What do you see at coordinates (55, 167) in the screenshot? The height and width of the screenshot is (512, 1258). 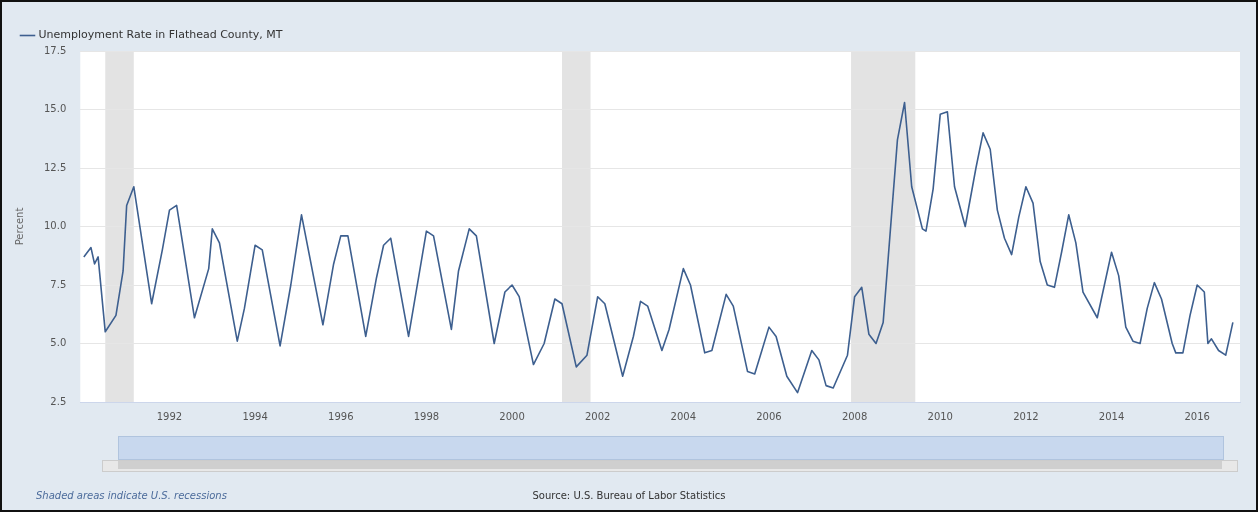 I see `y-tick-label: 12.5` at bounding box center [55, 167].